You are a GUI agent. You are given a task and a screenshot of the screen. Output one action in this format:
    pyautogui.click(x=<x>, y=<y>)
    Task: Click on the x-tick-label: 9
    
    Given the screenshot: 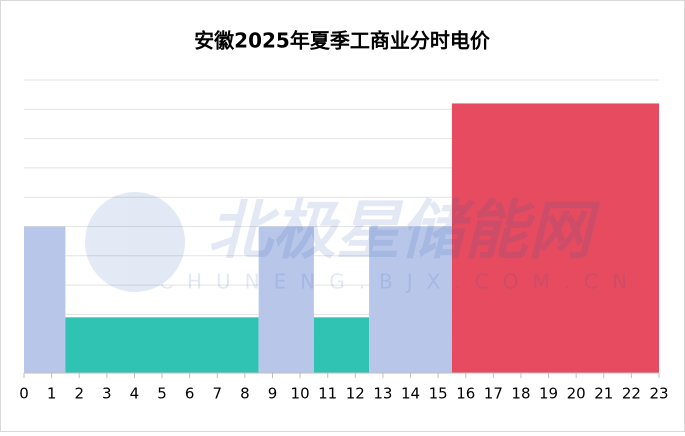 What is the action you would take?
    pyautogui.click(x=273, y=394)
    